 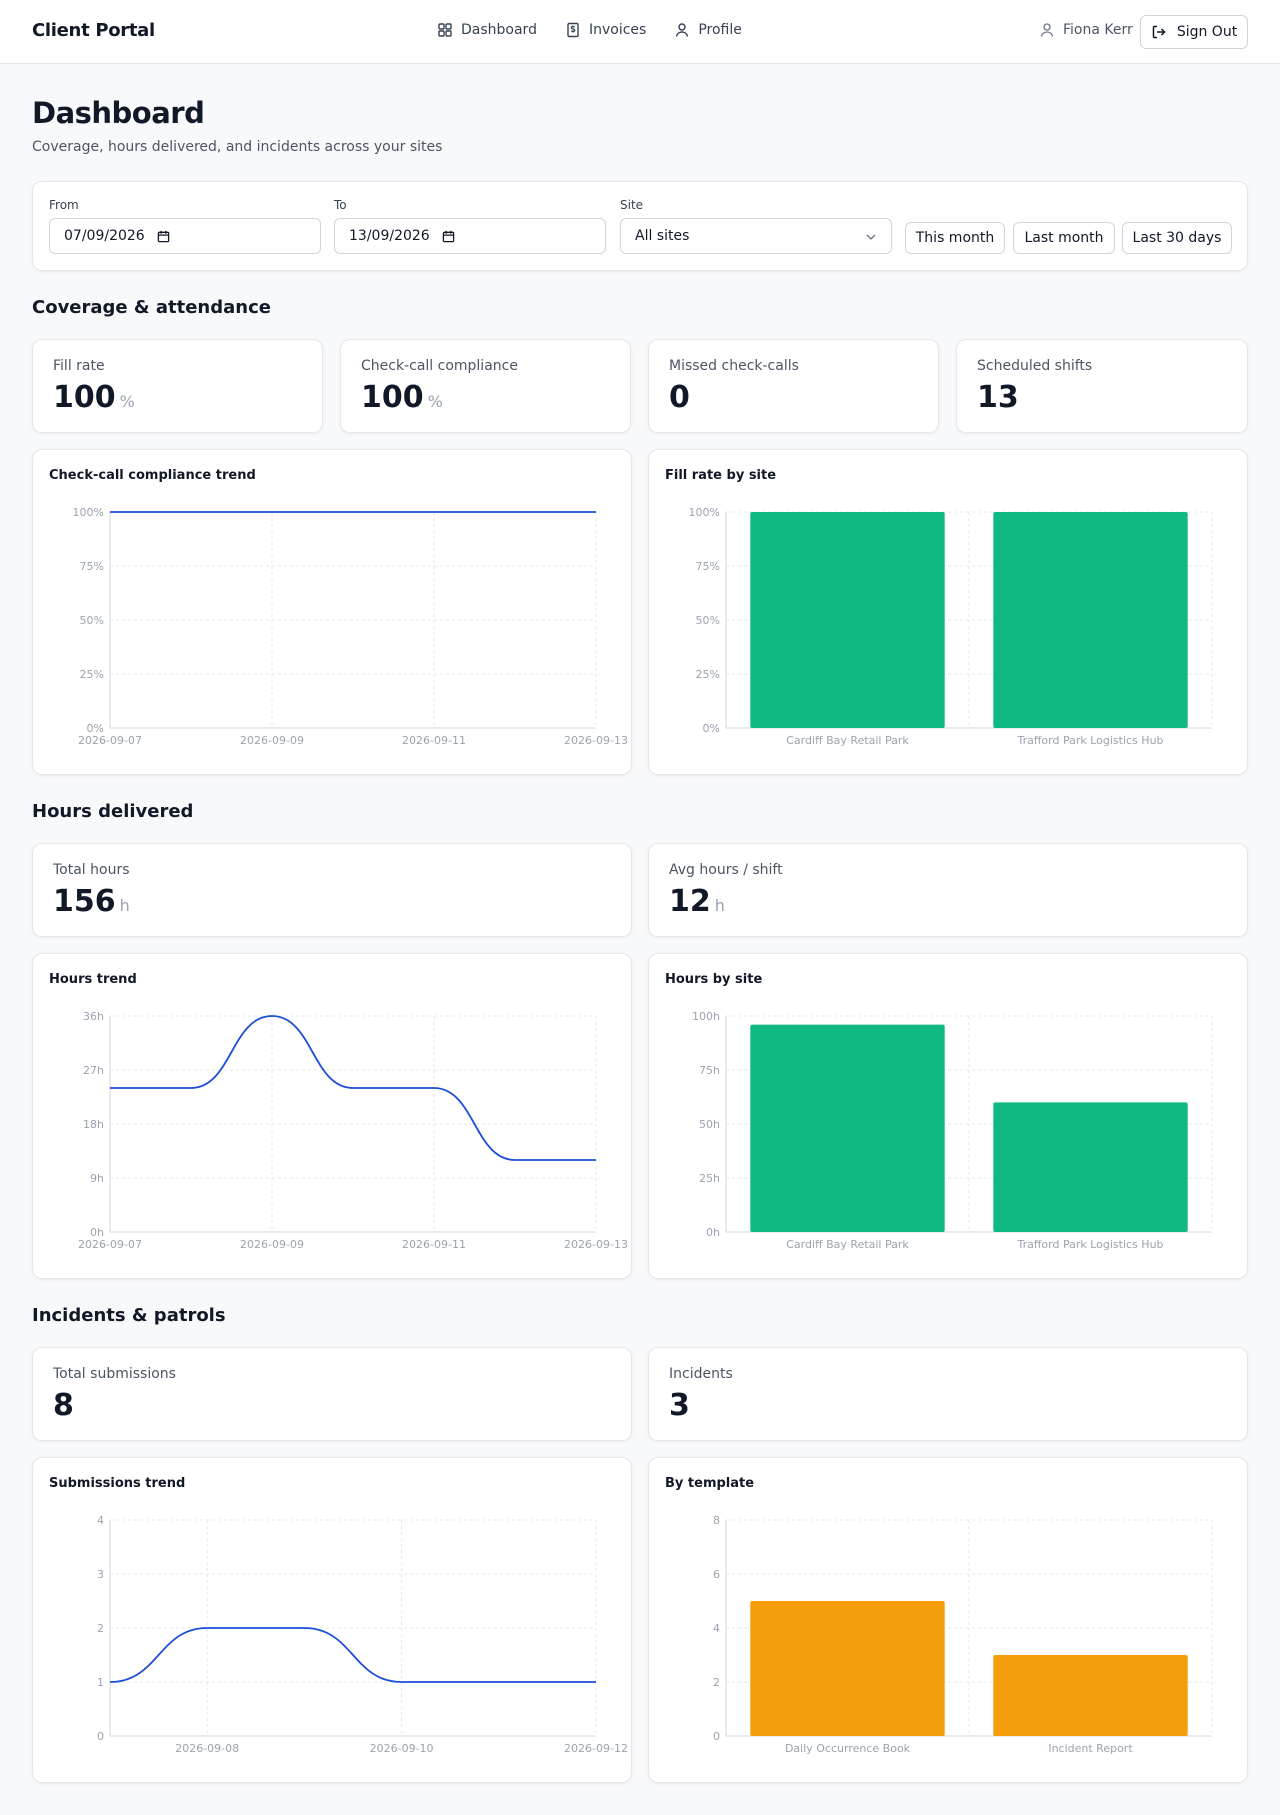 What do you see at coordinates (709, 1070) in the screenshot?
I see `y-tick-label: 75h` at bounding box center [709, 1070].